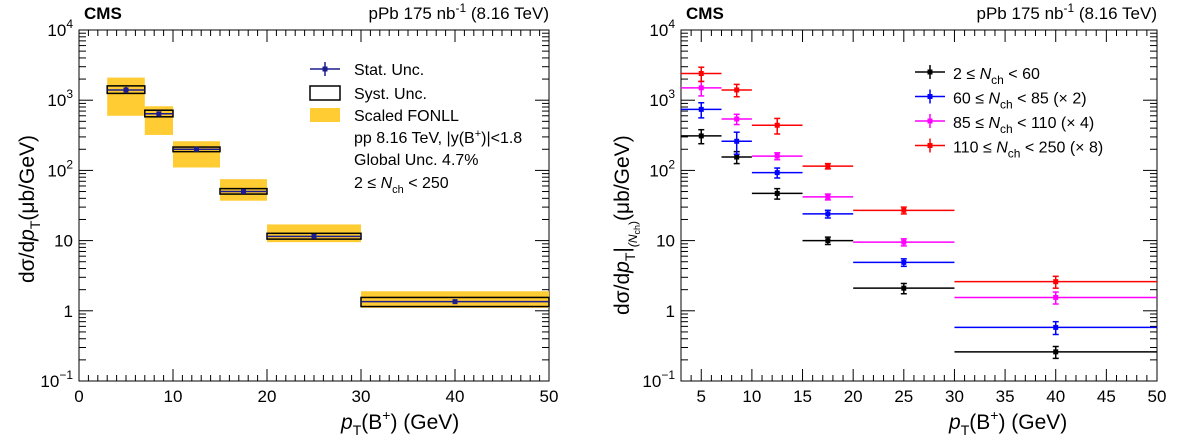 This screenshot has width=1182, height=441. What do you see at coordinates (996, 76) in the screenshot?
I see `legend-entry: 2 ≤ Nch < 60` at bounding box center [996, 76].